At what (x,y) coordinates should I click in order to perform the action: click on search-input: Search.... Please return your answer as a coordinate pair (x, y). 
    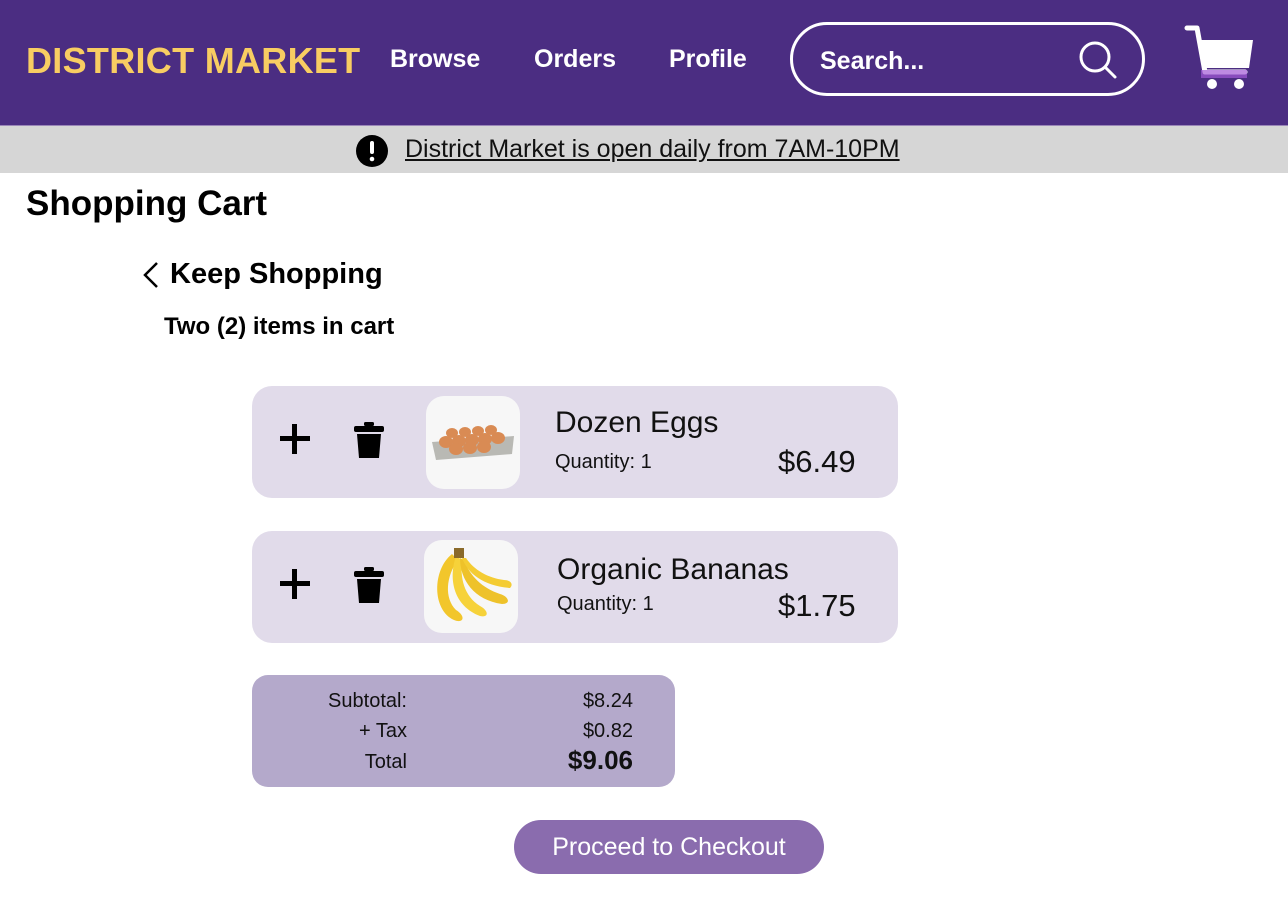
    Looking at the image, I should click on (967, 59).